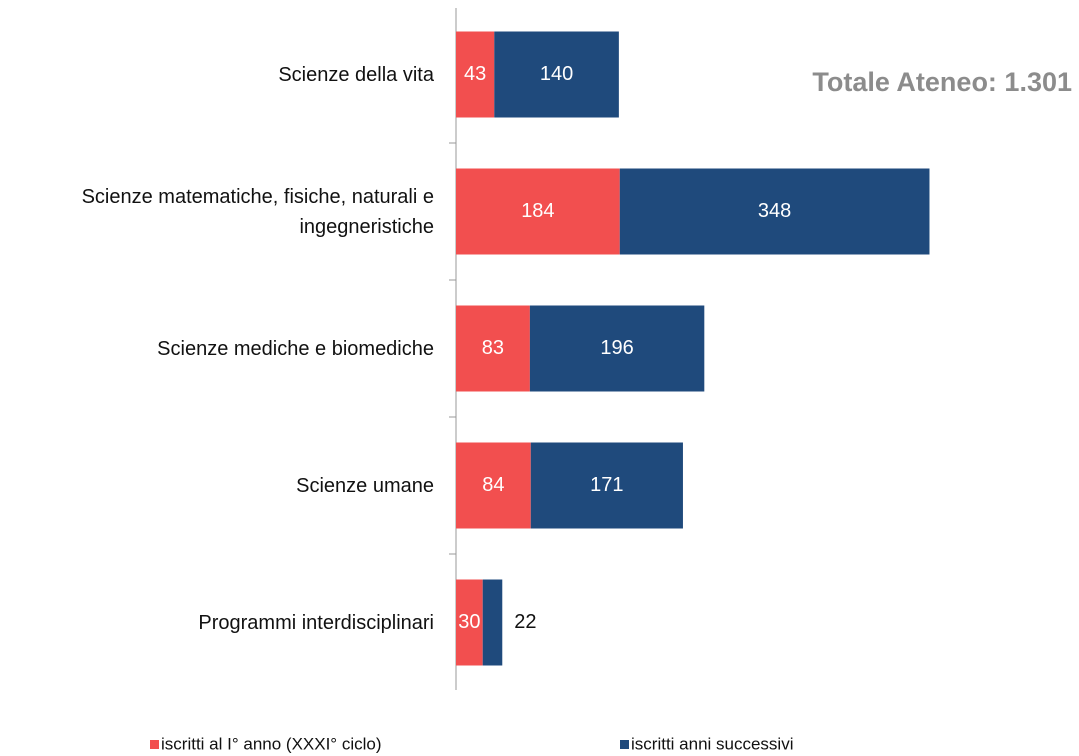 The height and width of the screenshot is (756, 1079). Describe the element at coordinates (365, 485) in the screenshot. I see `category-label: Scienze umane` at that location.